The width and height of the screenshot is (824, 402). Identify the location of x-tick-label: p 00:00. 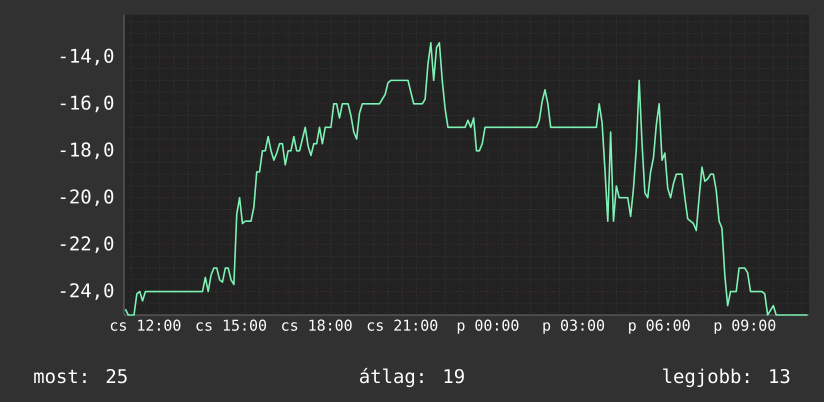
(488, 327).